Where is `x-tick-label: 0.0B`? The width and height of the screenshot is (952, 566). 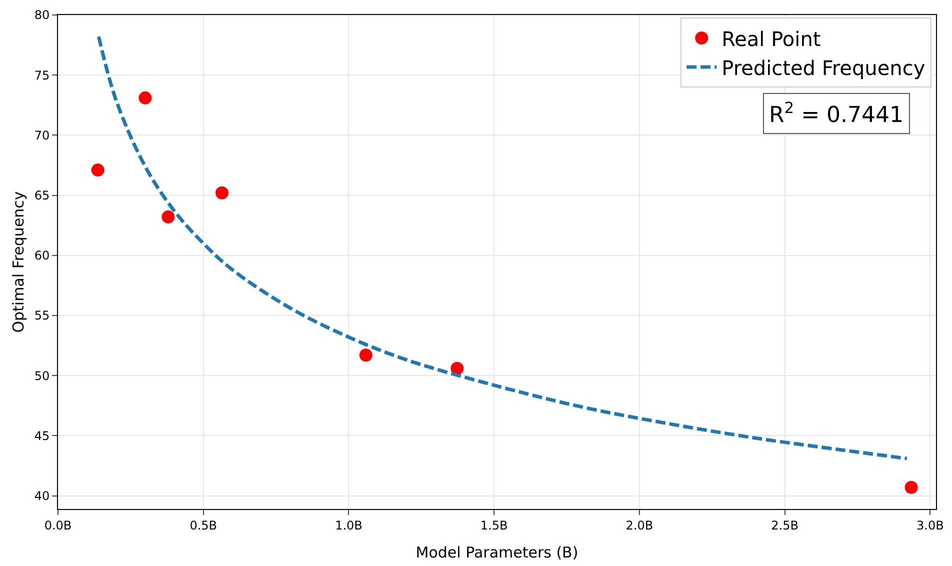 x-tick-label: 0.0B is located at coordinates (58, 525).